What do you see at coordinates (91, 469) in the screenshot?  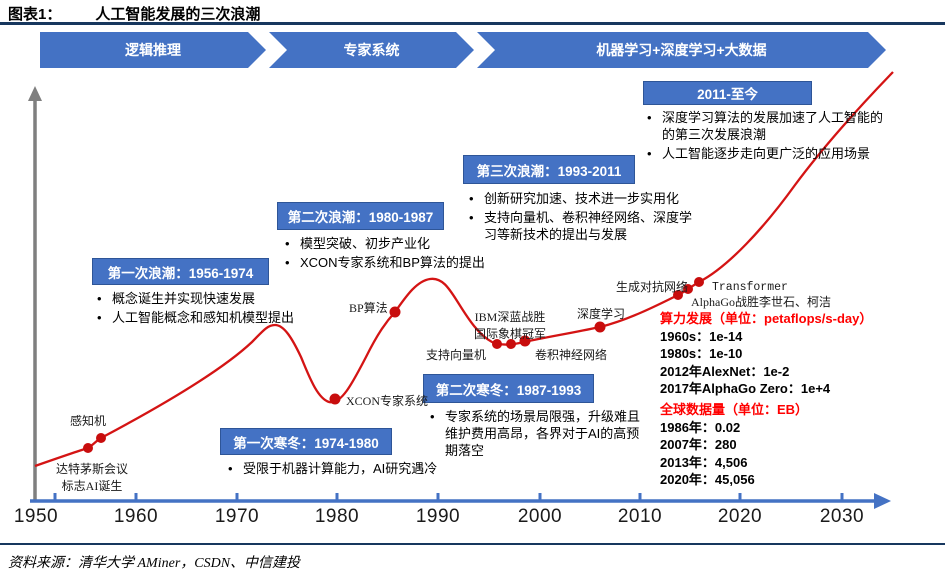 I see `label-dartmouth-line1: 达特茅斯会议` at bounding box center [91, 469].